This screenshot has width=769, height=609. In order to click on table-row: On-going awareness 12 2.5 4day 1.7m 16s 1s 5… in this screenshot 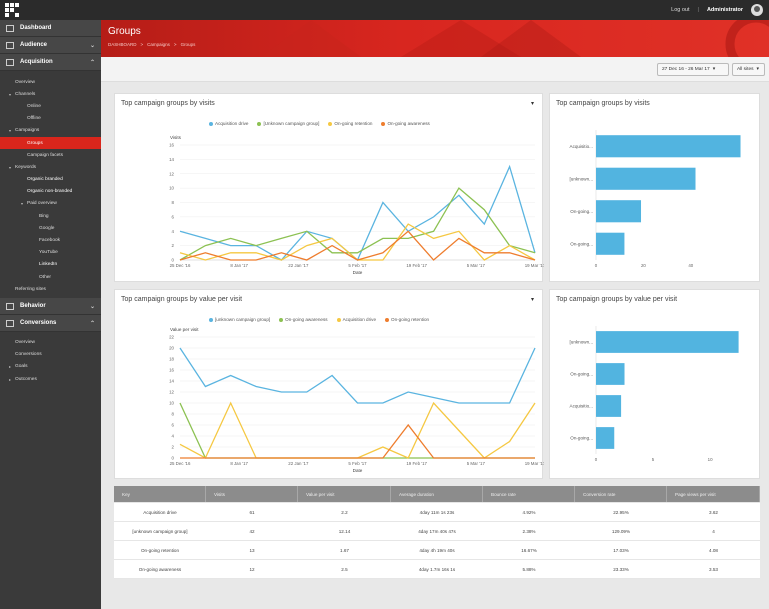, I will do `click(437, 569)`.